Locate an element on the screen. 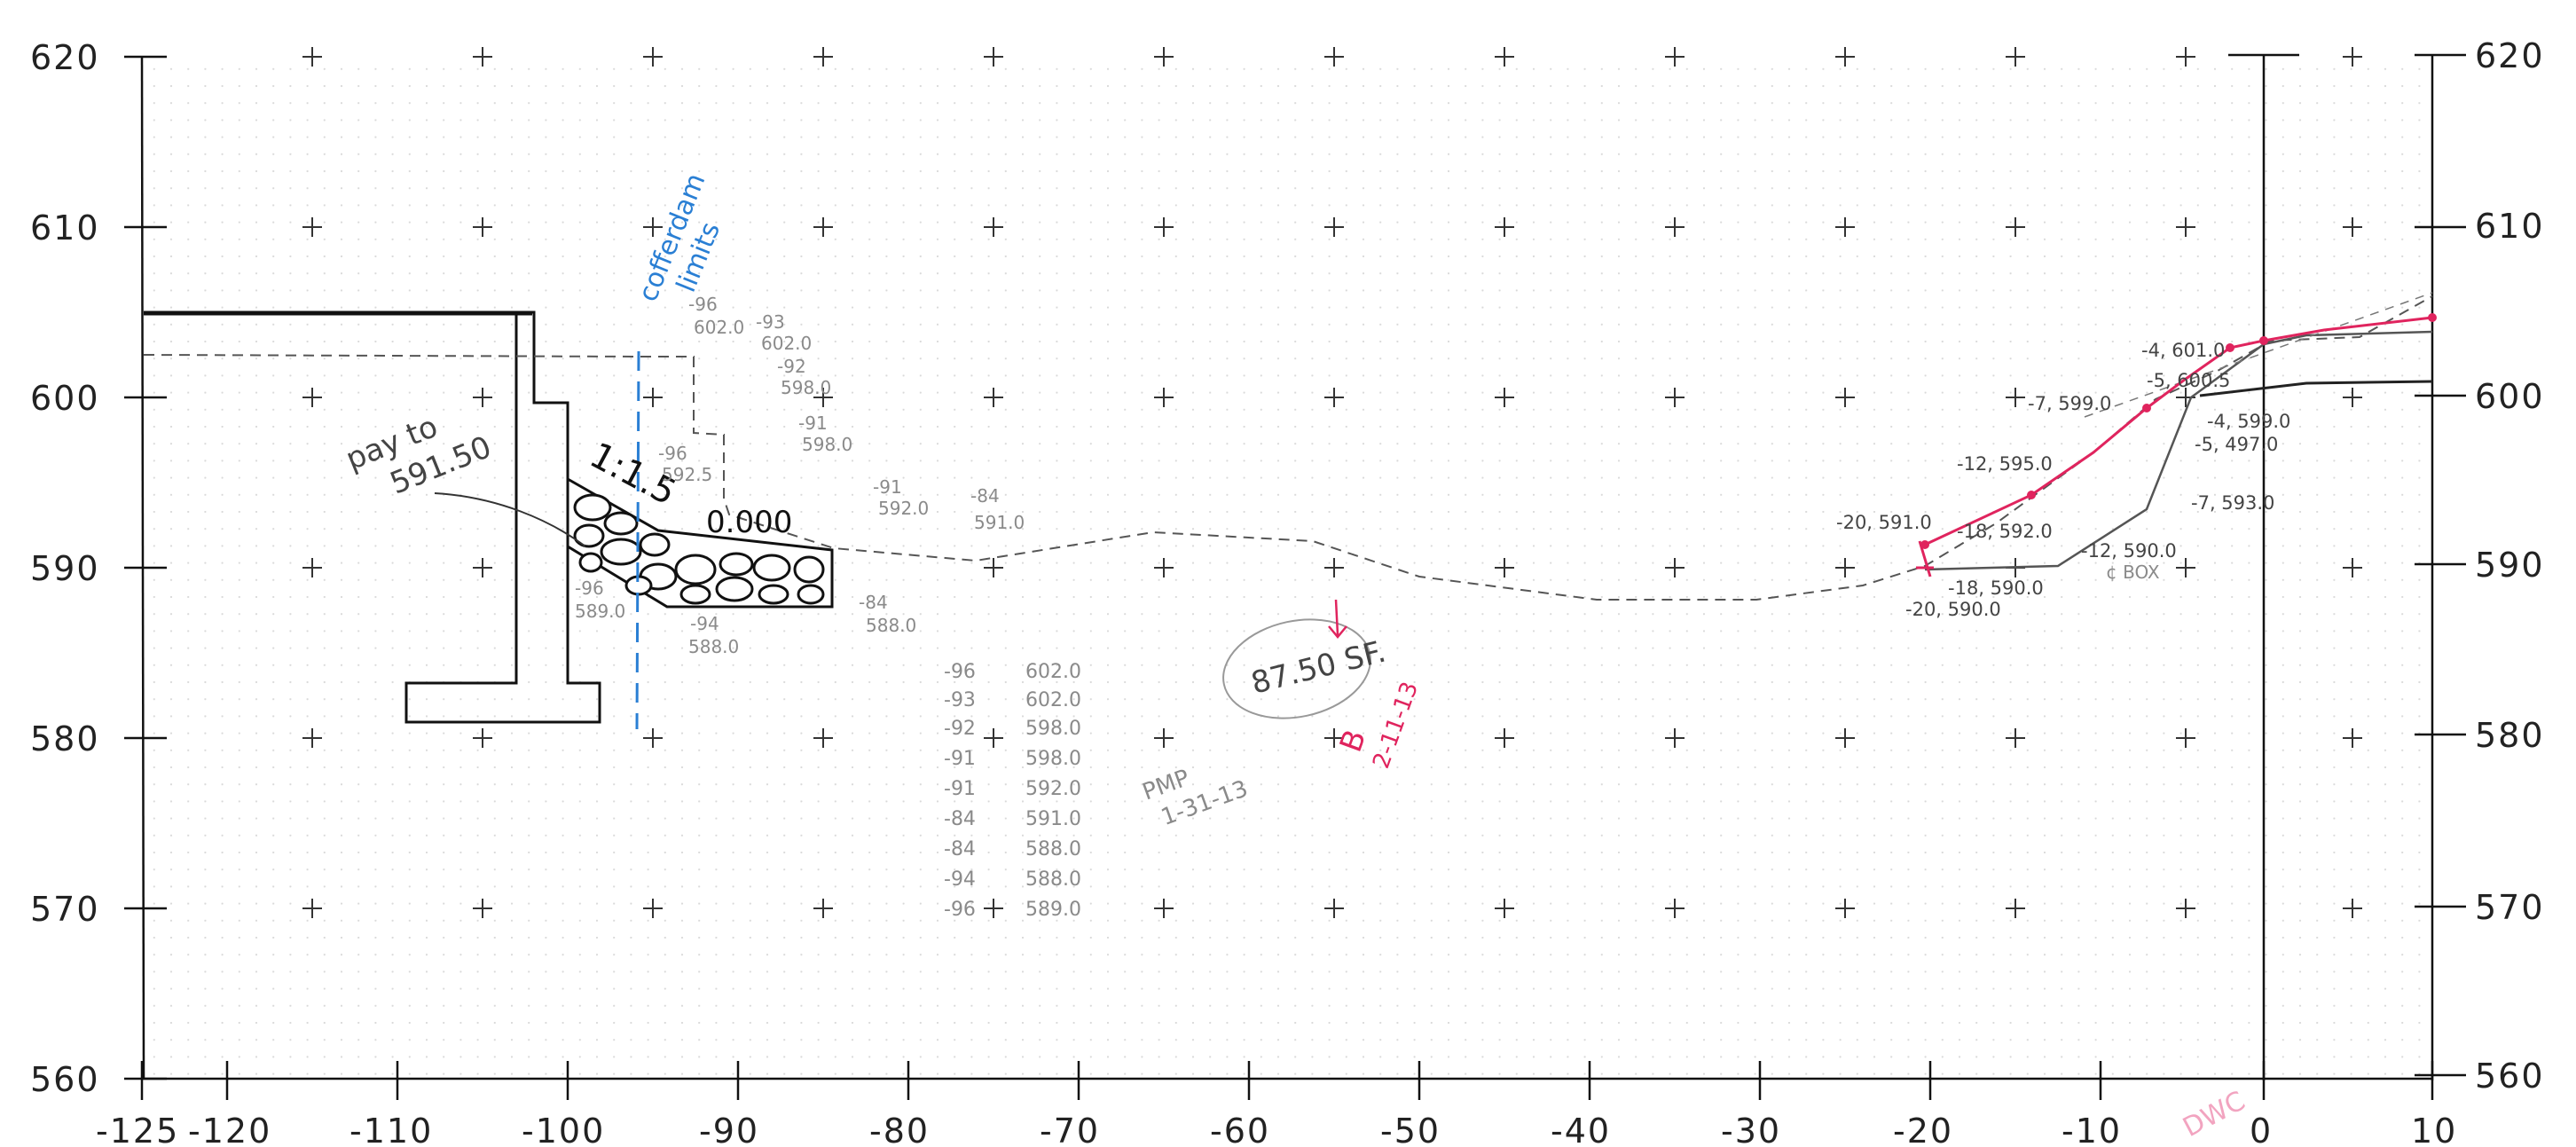 Image resolution: width=2576 pixels, height=1147 pixels. svg-text: -5, 497.0 is located at coordinates (2236, 445).